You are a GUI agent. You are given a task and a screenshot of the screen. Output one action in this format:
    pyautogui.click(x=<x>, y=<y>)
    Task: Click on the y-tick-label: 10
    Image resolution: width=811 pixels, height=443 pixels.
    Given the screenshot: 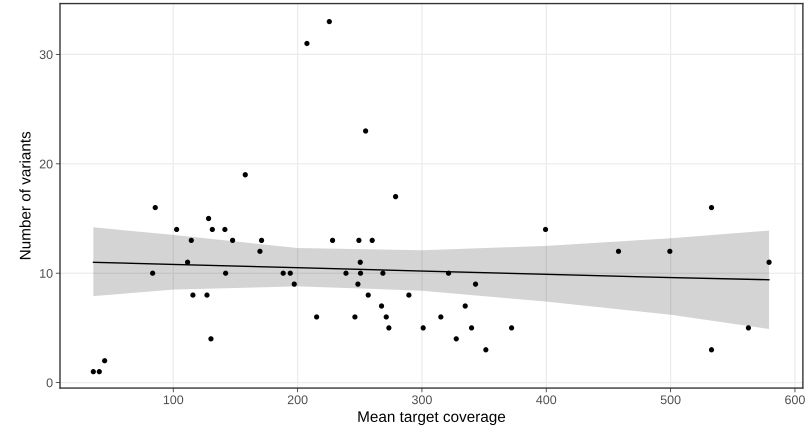 What is the action you would take?
    pyautogui.click(x=46, y=273)
    